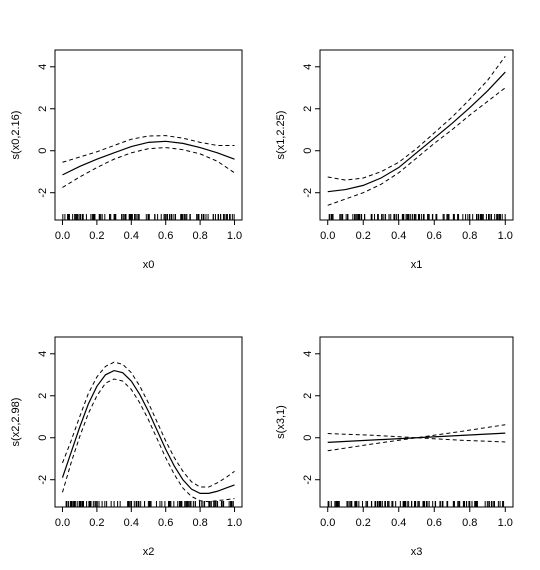  Describe the element at coordinates (16, 135) in the screenshot. I see `y-axis-label: s(x0,2.16)` at that location.